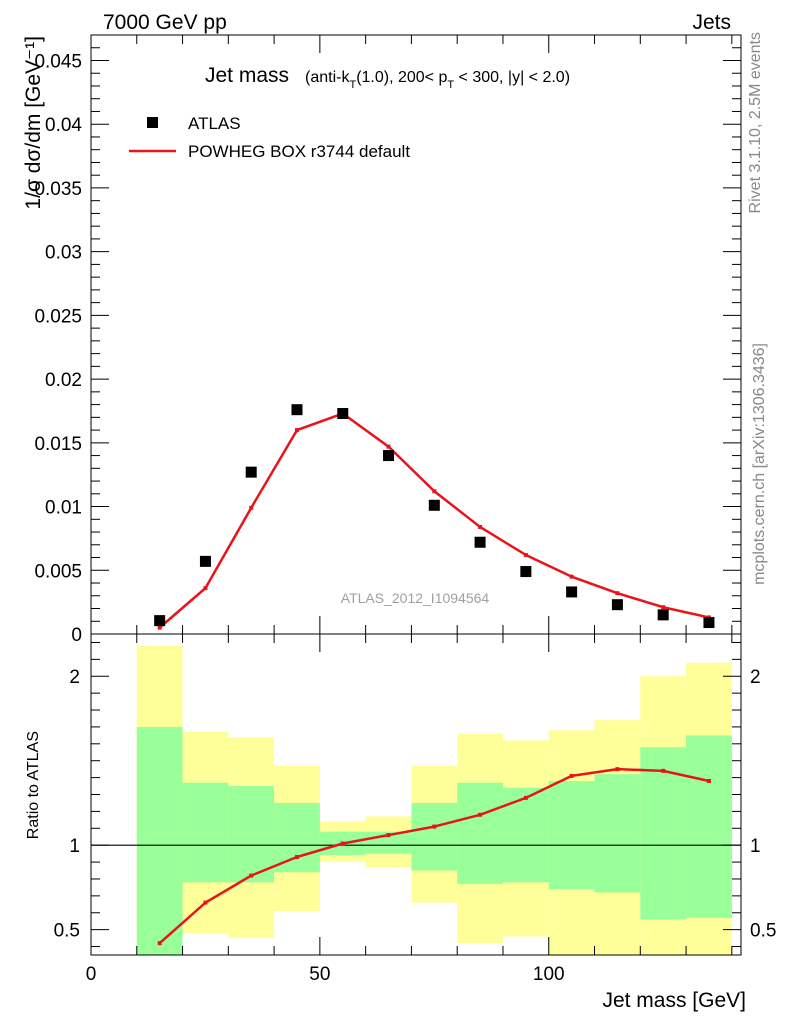 The height and width of the screenshot is (1024, 786). Describe the element at coordinates (67, 931) in the screenshot. I see `ratio-y-tick-label: 0.5` at that location.